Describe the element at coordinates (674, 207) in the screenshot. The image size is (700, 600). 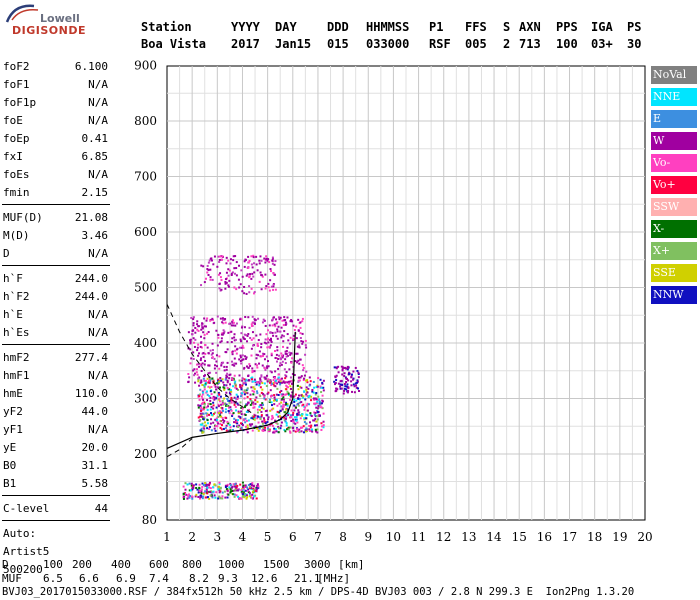
I see `legend-item-ssw: SSW` at that location.